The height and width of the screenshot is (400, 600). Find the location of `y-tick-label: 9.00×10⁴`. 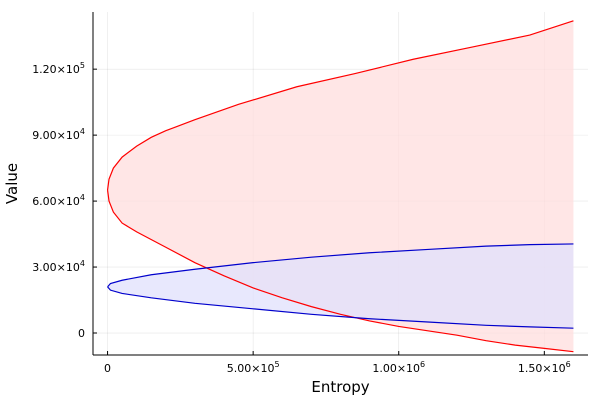

y-tick-label: 9.00×10⁴ is located at coordinates (58, 134).